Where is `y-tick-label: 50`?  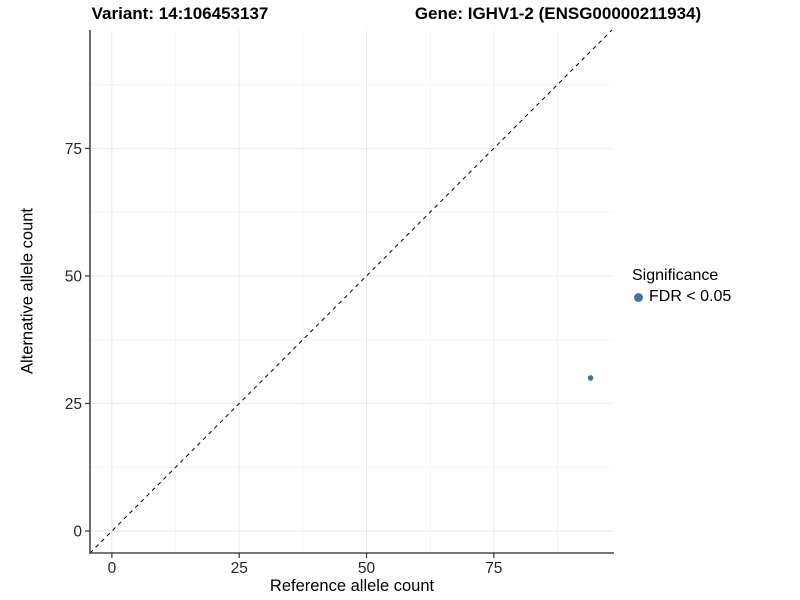
y-tick-label: 50 is located at coordinates (74, 276).